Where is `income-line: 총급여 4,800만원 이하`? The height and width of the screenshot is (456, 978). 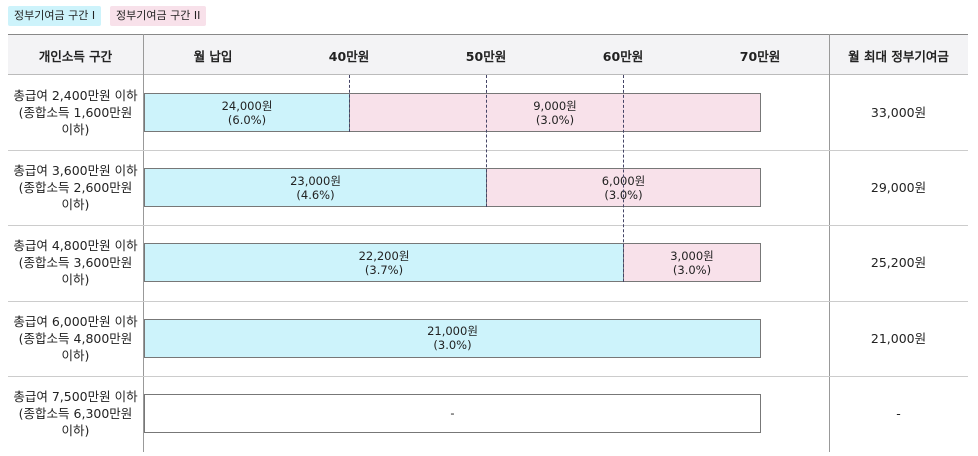 income-line: 총급여 4,800만원 이하 is located at coordinates (75, 246).